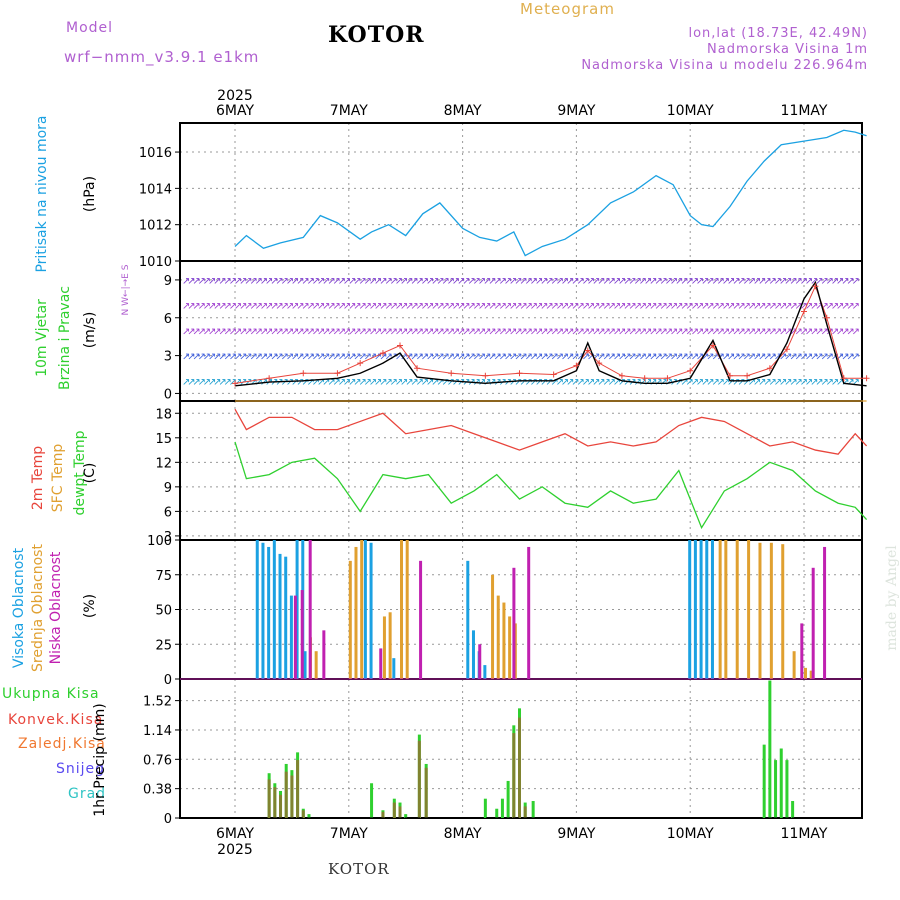 This screenshot has width=900, height=900. Describe the element at coordinates (690, 111) in the screenshot. I see `x-tick-label-top: 10MAY` at that location.